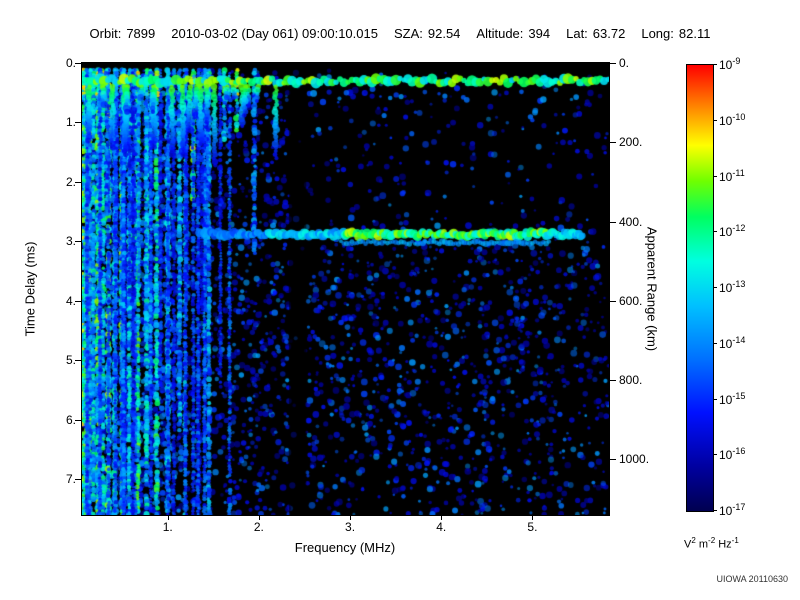 This screenshot has height=600, width=800. Describe the element at coordinates (444, 33) in the screenshot. I see `sza-value: 92.54` at that location.